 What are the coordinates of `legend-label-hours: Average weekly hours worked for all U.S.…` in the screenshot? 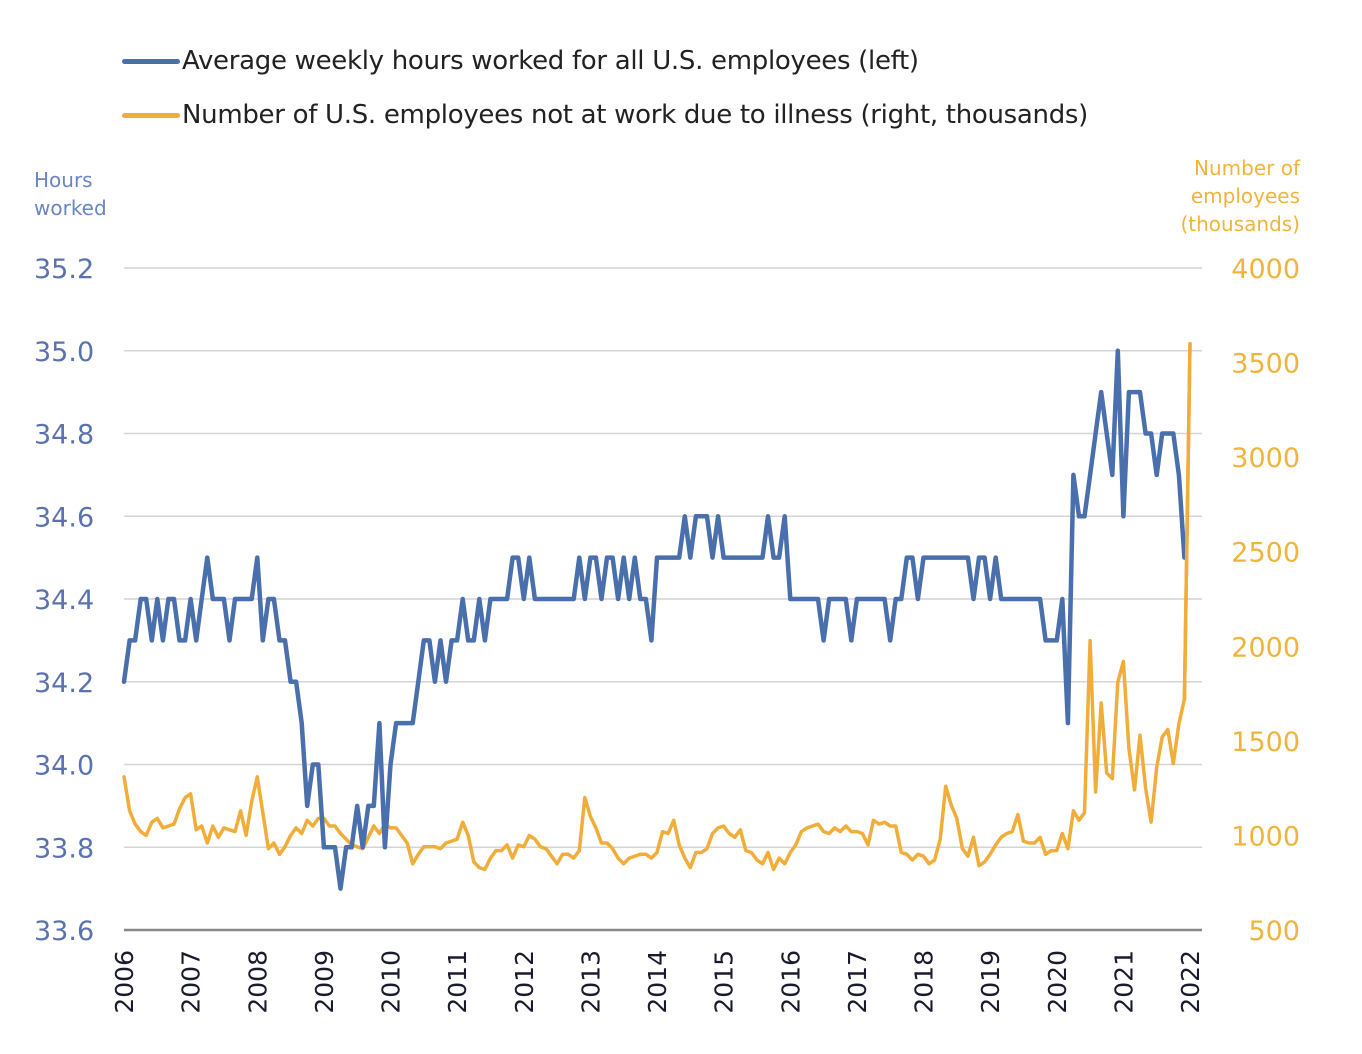 It's located at (550, 61).